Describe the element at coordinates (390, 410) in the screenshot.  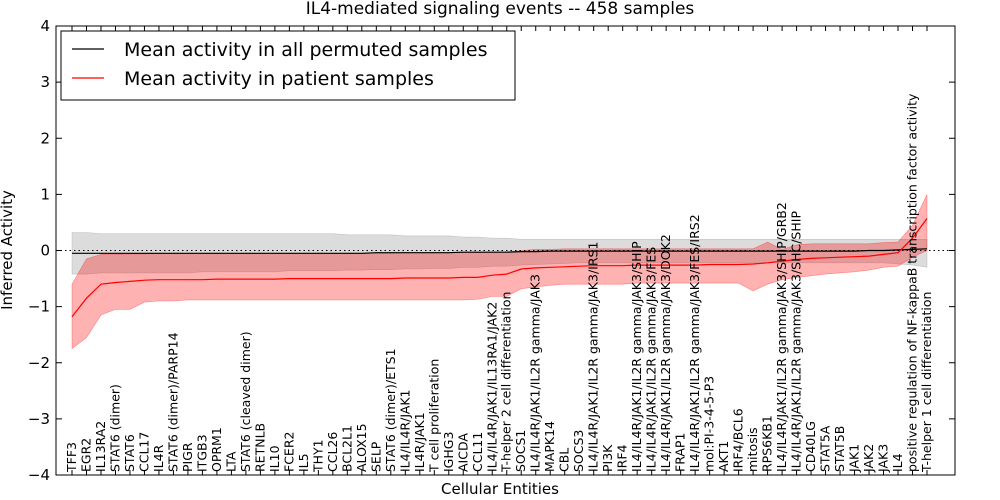
I see `entity-label: STAT6 (dimer)/ETS1` at that location.